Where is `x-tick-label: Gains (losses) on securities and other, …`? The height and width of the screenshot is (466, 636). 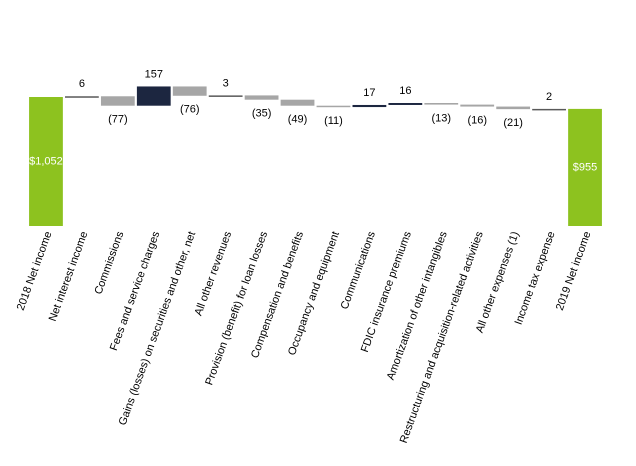 x-tick-label: Gains (losses) on securities and other, … is located at coordinates (158, 328).